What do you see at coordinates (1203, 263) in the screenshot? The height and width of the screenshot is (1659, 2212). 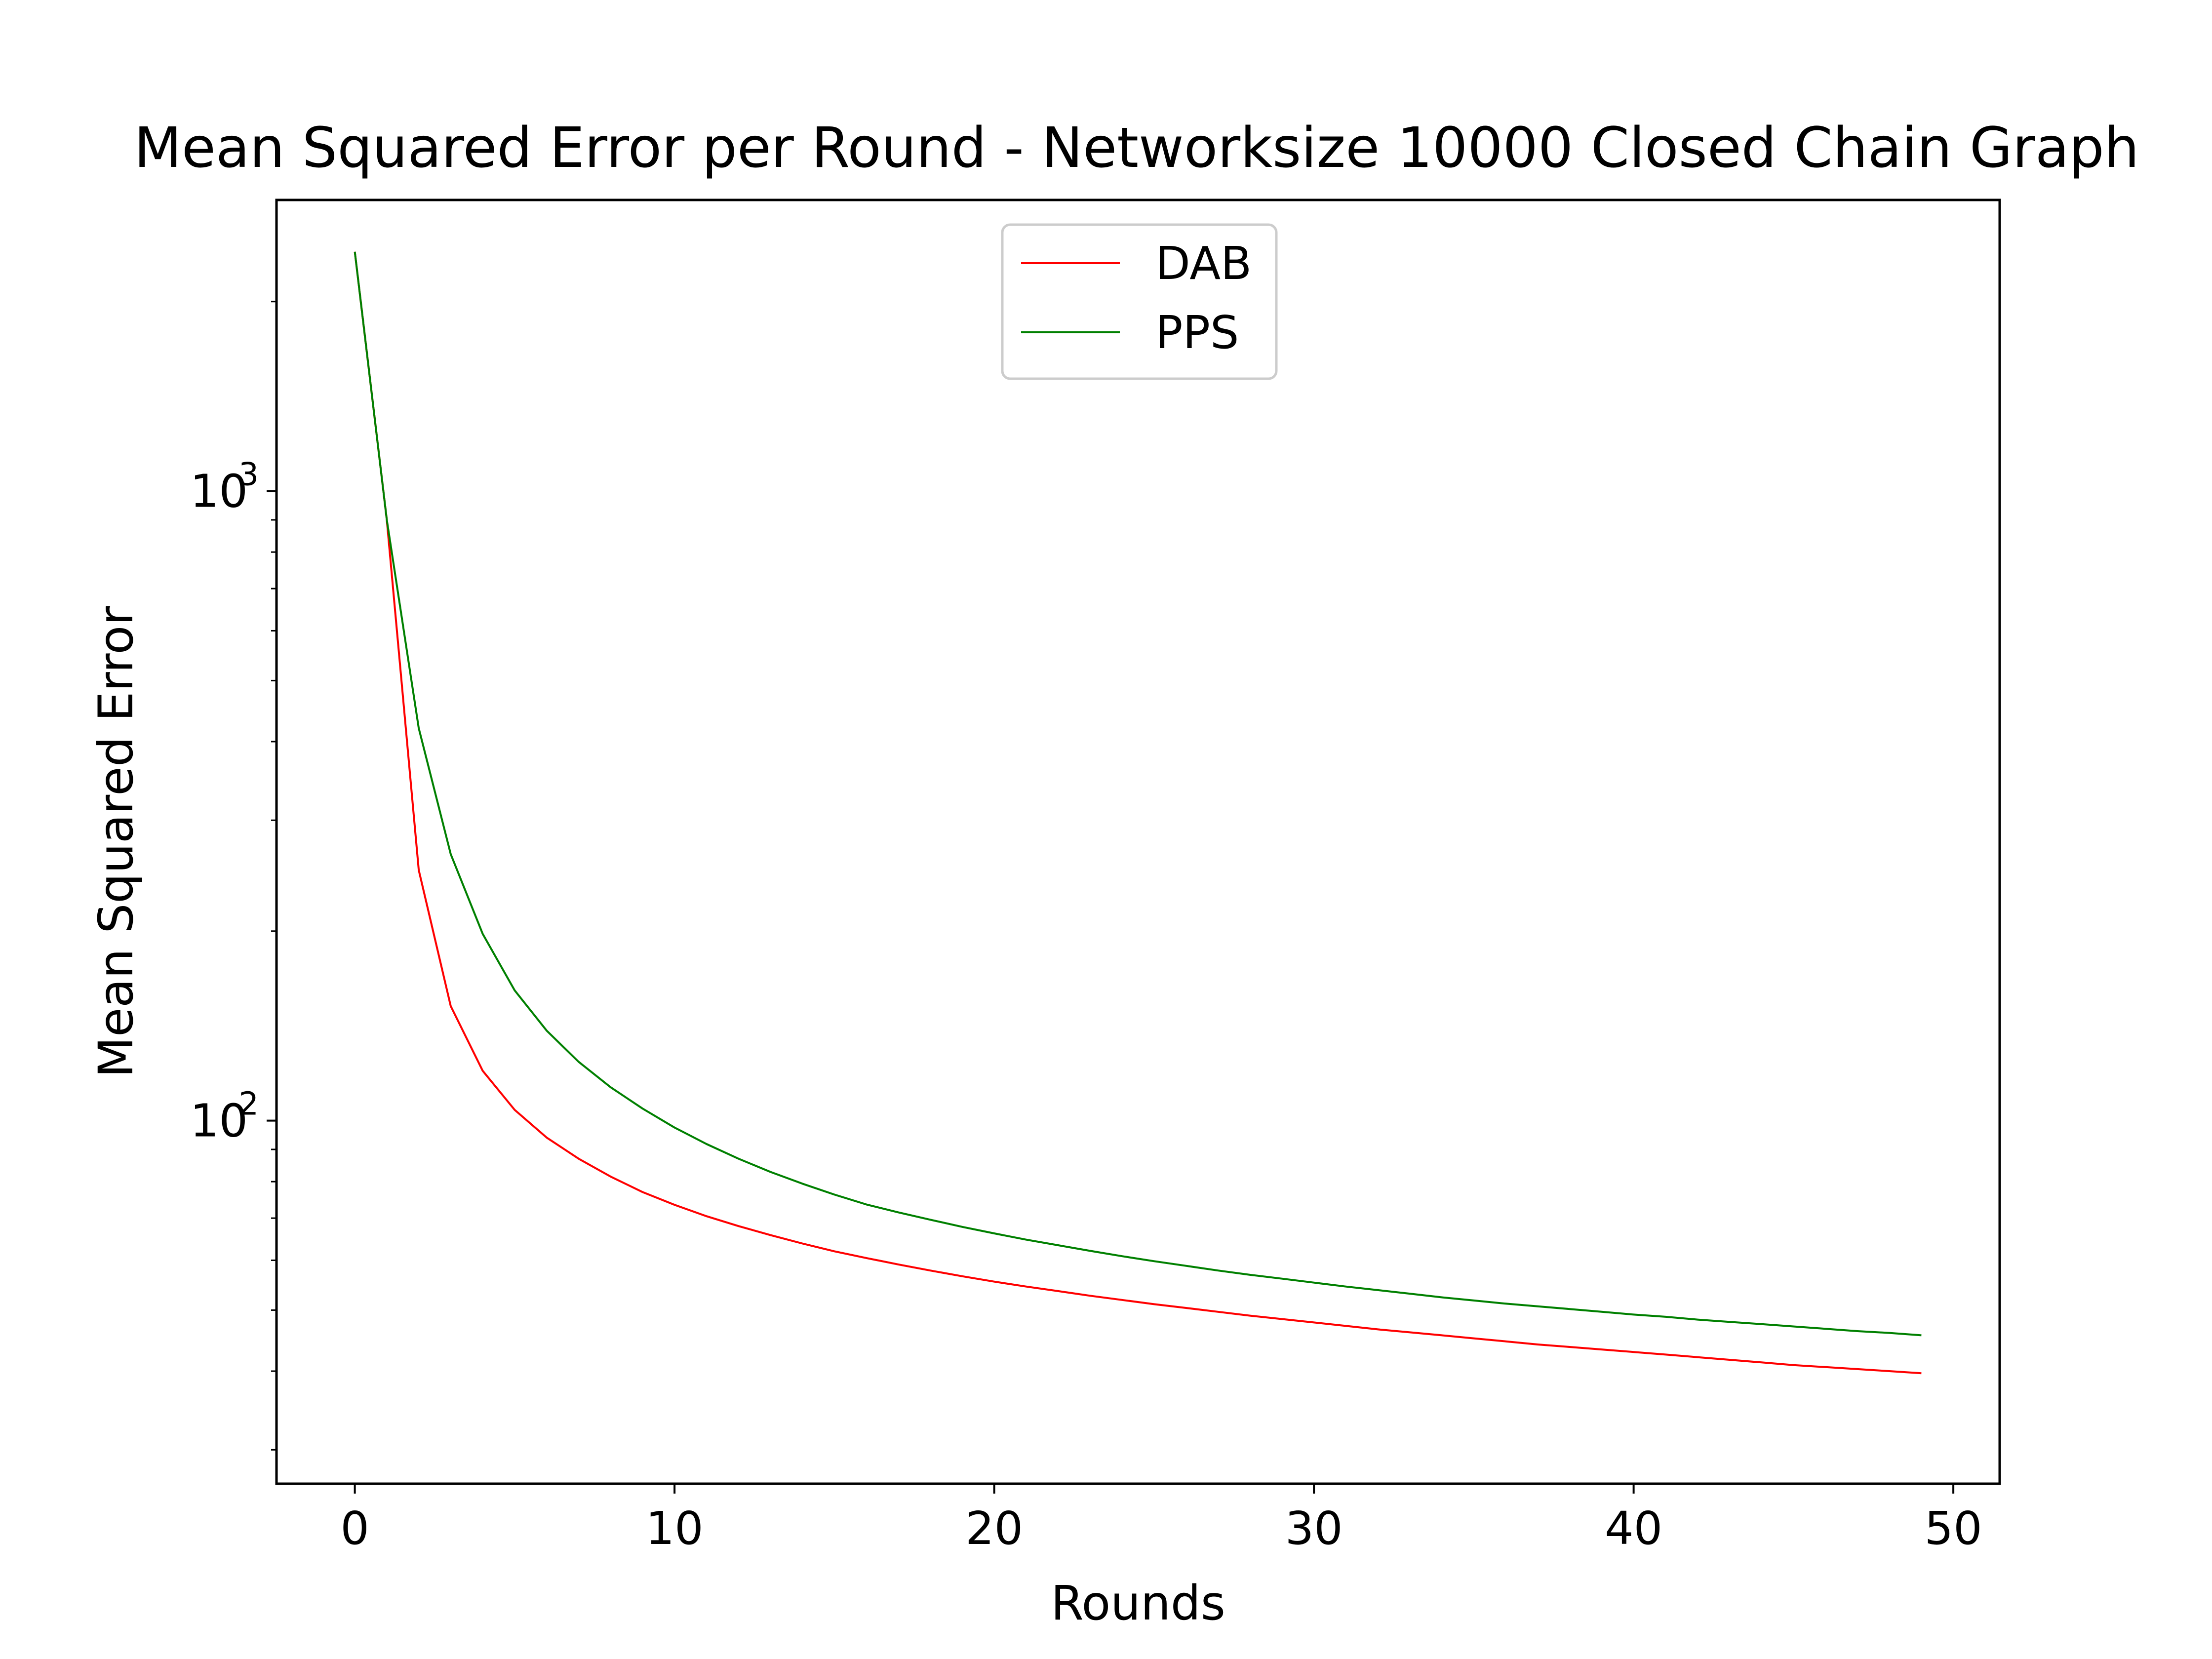 I see `legend-label-dab: DAB` at bounding box center [1203, 263].